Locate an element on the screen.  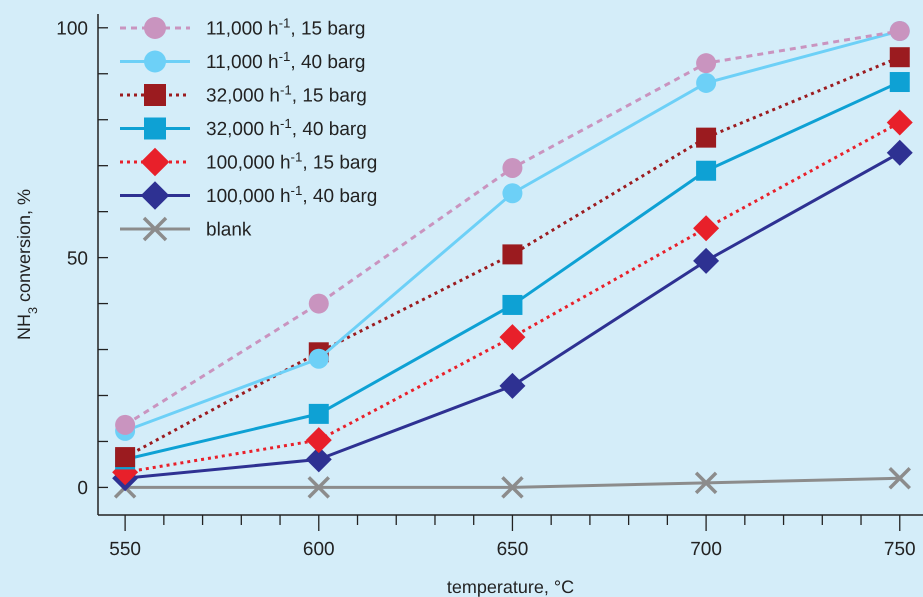
legend-label: 11,000 h$^{-1}$, 15 barg is located at coordinates (286, 27).